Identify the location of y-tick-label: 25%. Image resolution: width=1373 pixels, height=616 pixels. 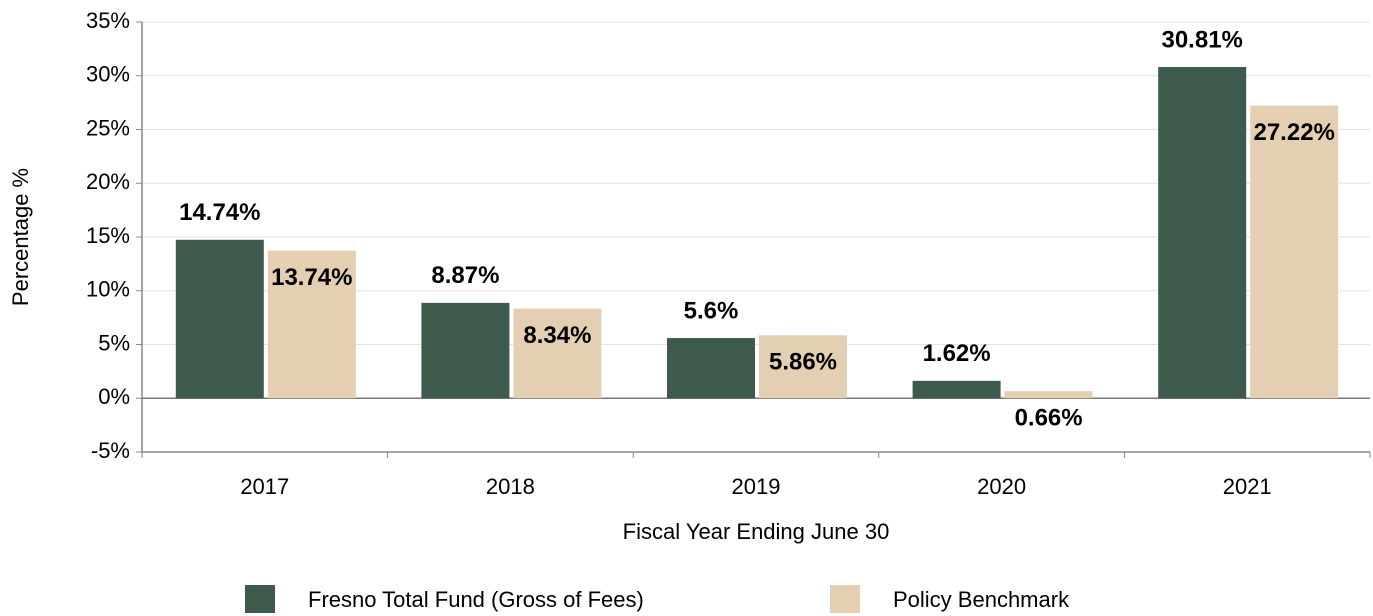
(108, 127).